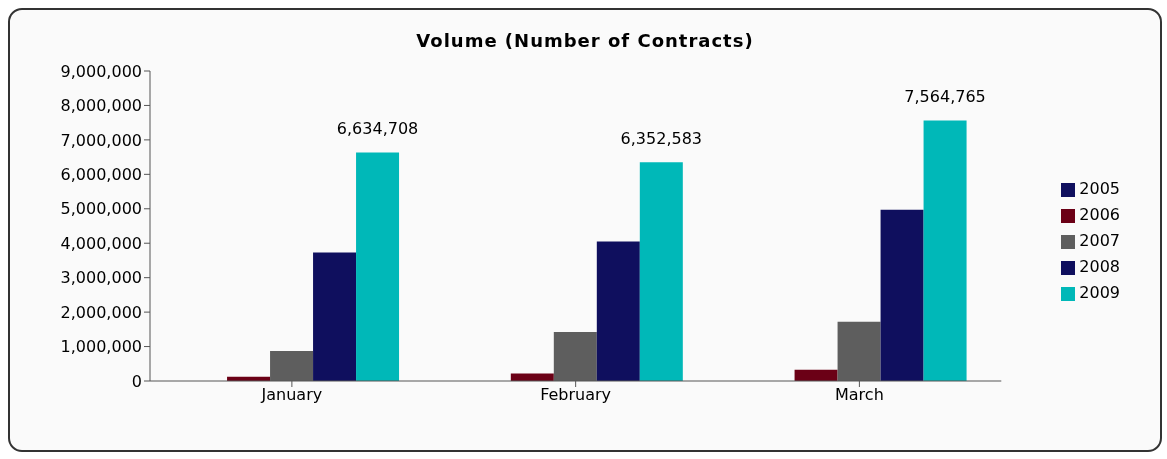 The height and width of the screenshot is (459, 1167). What do you see at coordinates (1099, 214) in the screenshot?
I see `legend-label: 2006` at bounding box center [1099, 214].